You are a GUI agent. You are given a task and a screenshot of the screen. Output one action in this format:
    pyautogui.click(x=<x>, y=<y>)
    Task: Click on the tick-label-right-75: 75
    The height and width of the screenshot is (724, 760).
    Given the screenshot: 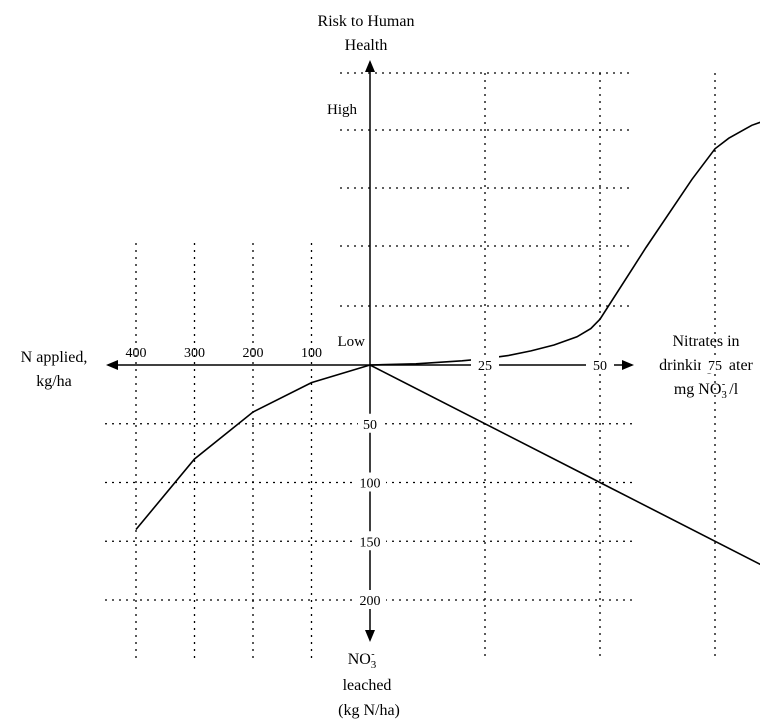 What is the action you would take?
    pyautogui.click(x=715, y=366)
    